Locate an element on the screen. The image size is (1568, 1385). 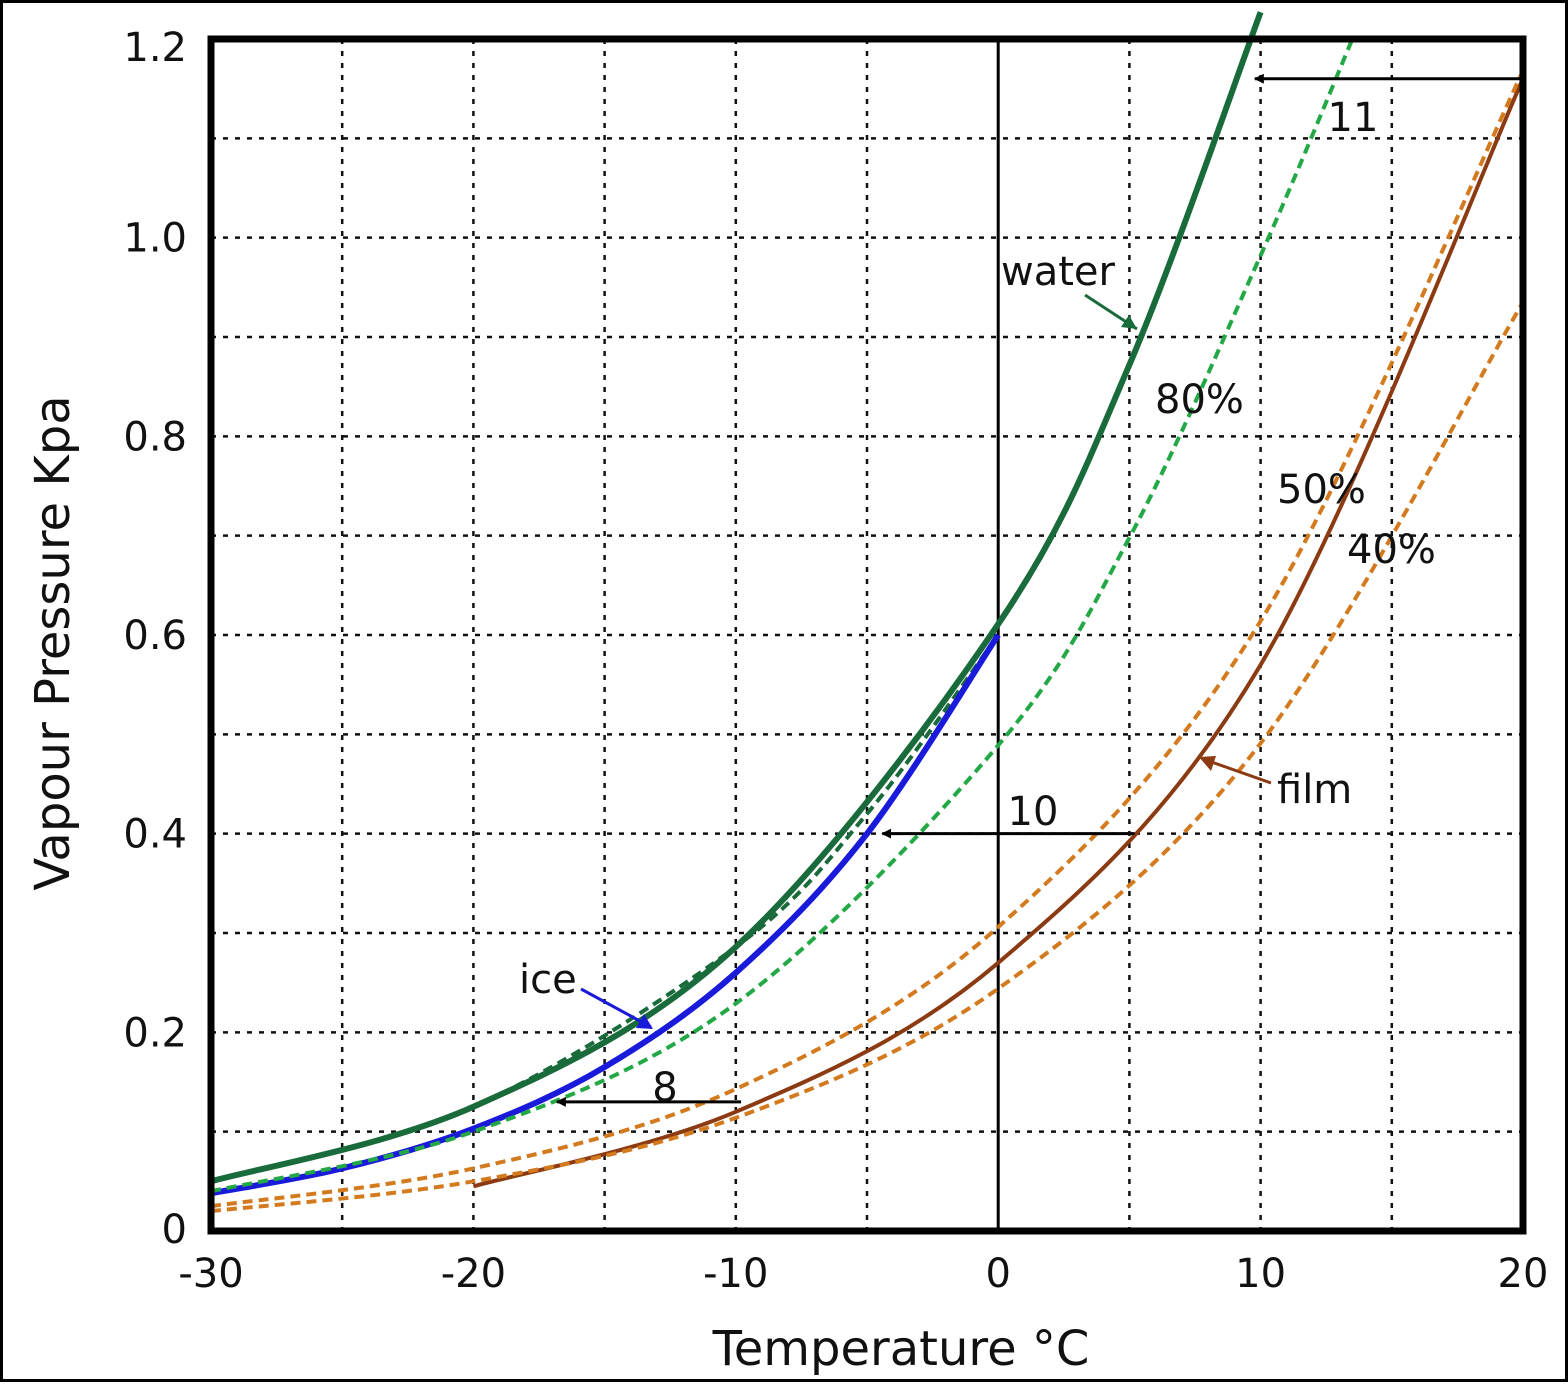
ice-label: ice is located at coordinates (548, 980).